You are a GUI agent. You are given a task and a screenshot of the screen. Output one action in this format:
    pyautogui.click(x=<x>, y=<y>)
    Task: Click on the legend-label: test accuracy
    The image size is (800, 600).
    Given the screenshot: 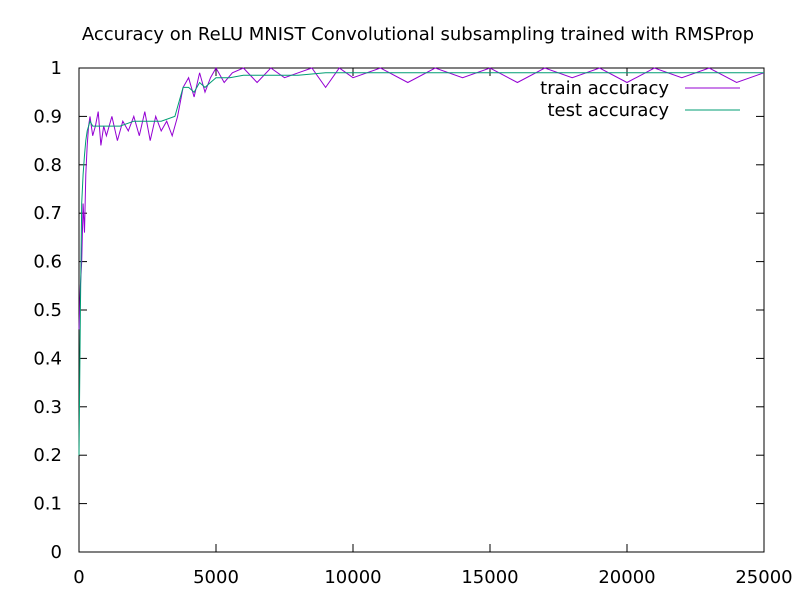 What is the action you would take?
    pyautogui.click(x=609, y=110)
    